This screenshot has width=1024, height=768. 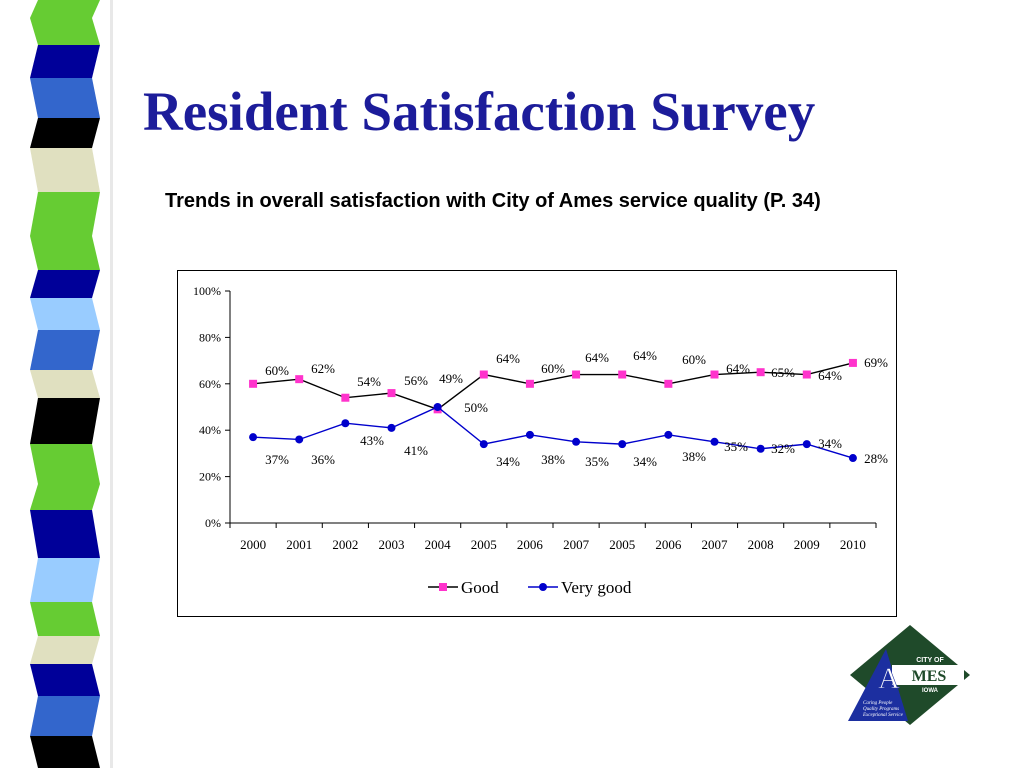 I want to click on x-tick-label: 2002, so click(x=345, y=544).